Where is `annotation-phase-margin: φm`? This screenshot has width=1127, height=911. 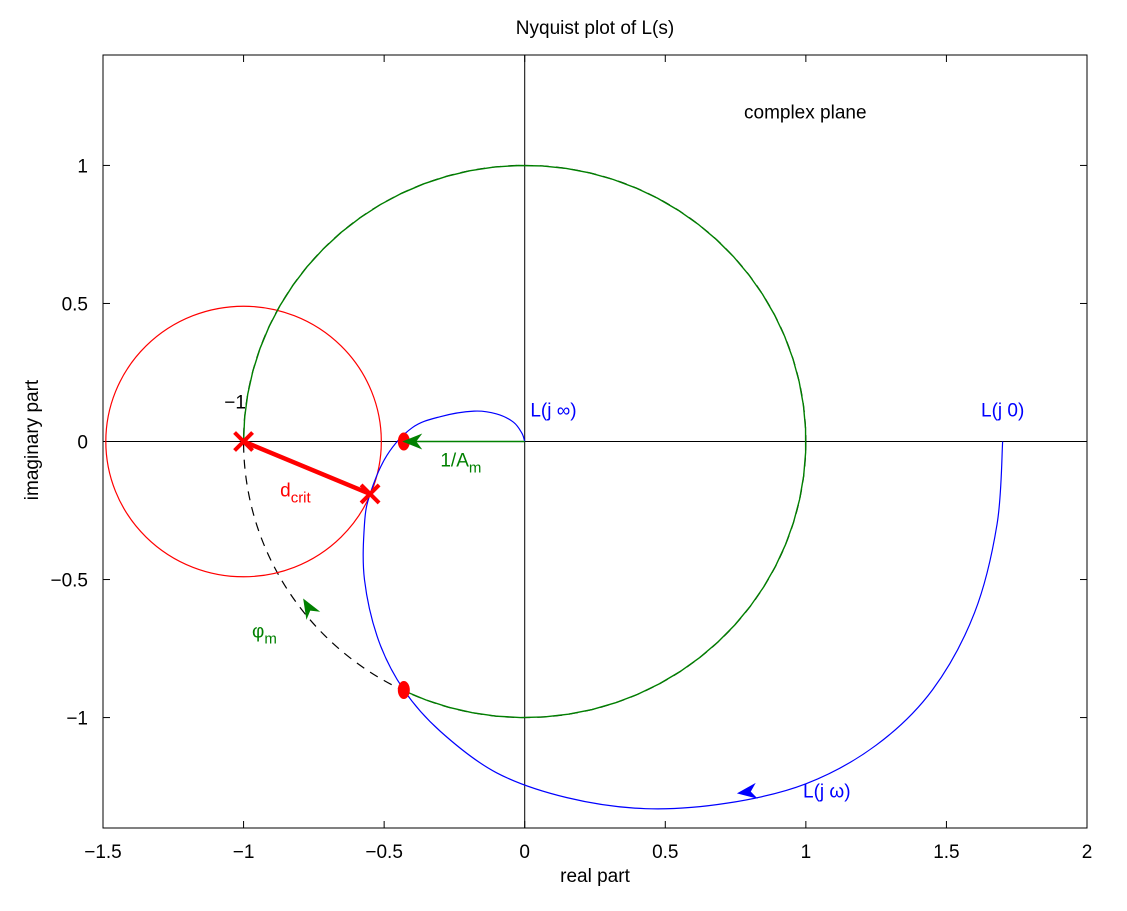
annotation-phase-margin: φm is located at coordinates (264, 635).